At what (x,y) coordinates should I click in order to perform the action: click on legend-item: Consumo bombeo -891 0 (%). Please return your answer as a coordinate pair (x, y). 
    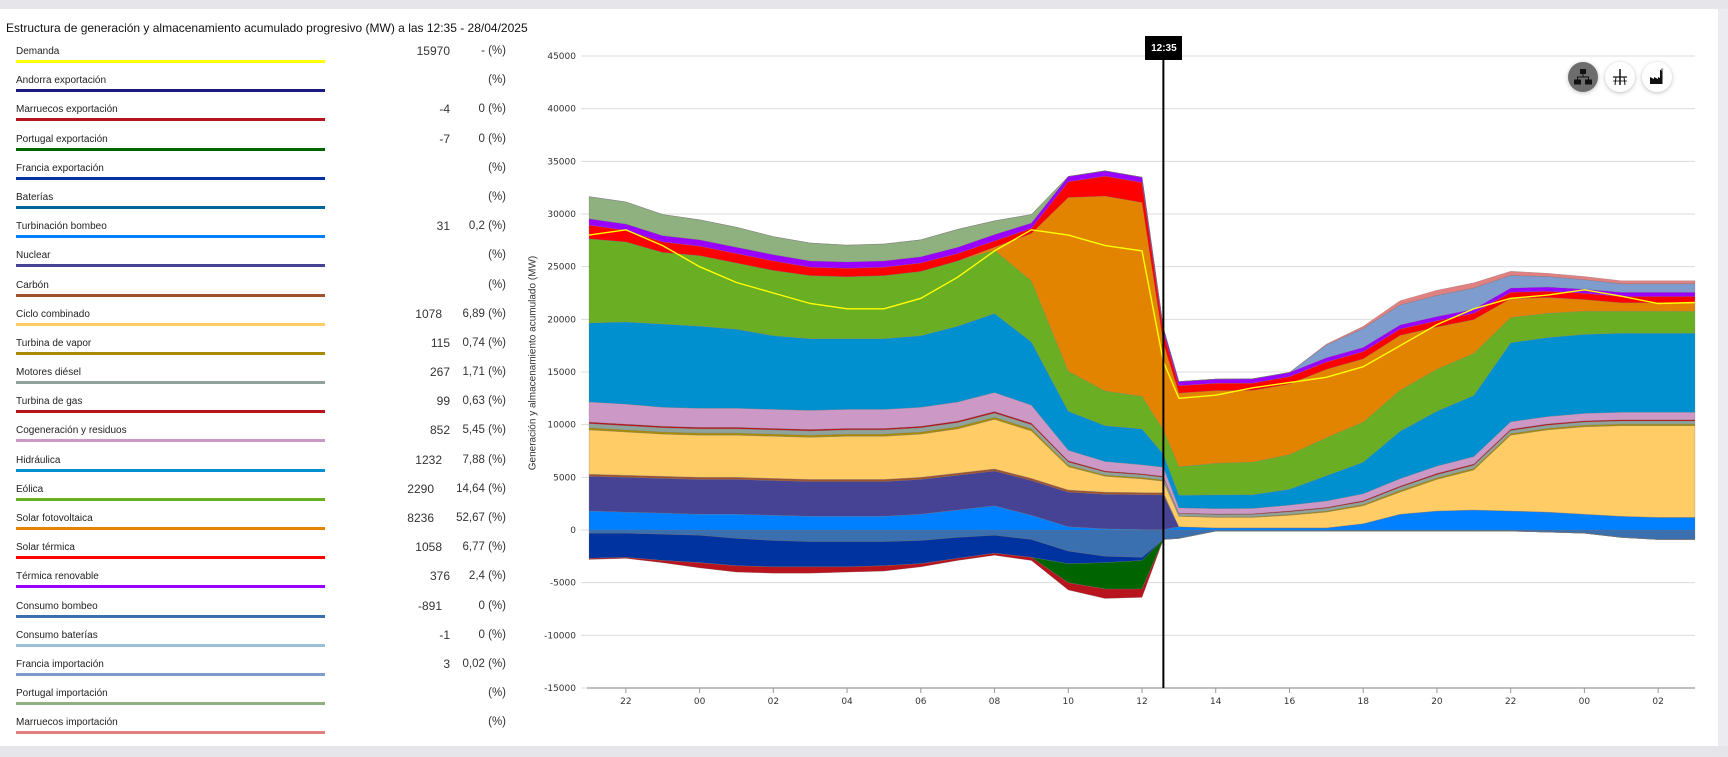
    Looking at the image, I should click on (261, 613).